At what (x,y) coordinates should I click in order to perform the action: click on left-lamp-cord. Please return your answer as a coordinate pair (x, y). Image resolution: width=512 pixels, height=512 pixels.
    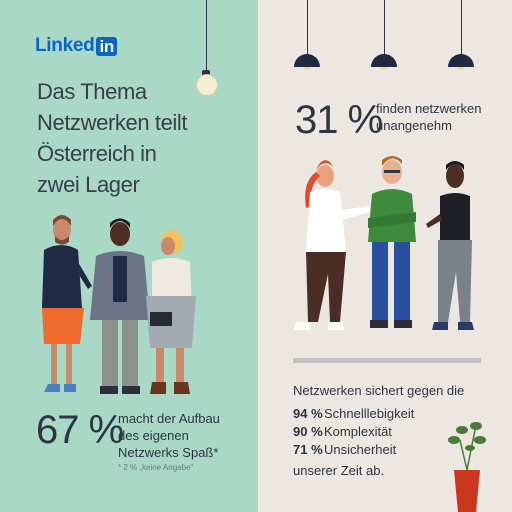
    Looking at the image, I should click on (206, 35).